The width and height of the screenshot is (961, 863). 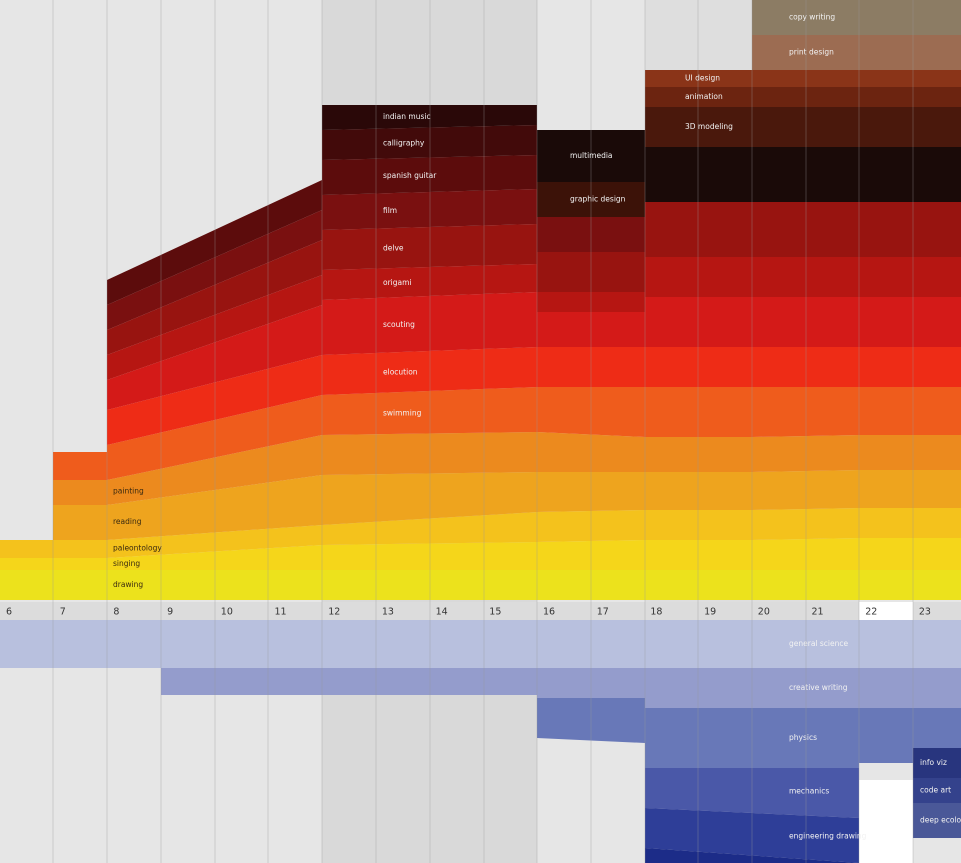 What do you see at coordinates (925, 612) in the screenshot?
I see `age-label: 23` at bounding box center [925, 612].